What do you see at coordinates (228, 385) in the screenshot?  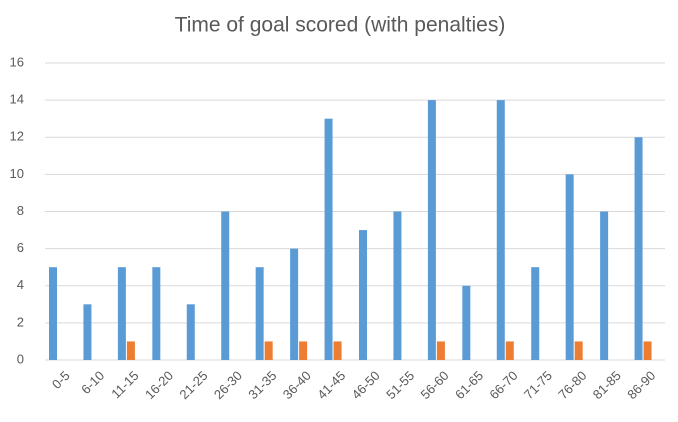 I see `x-tick-label: 26-30` at bounding box center [228, 385].